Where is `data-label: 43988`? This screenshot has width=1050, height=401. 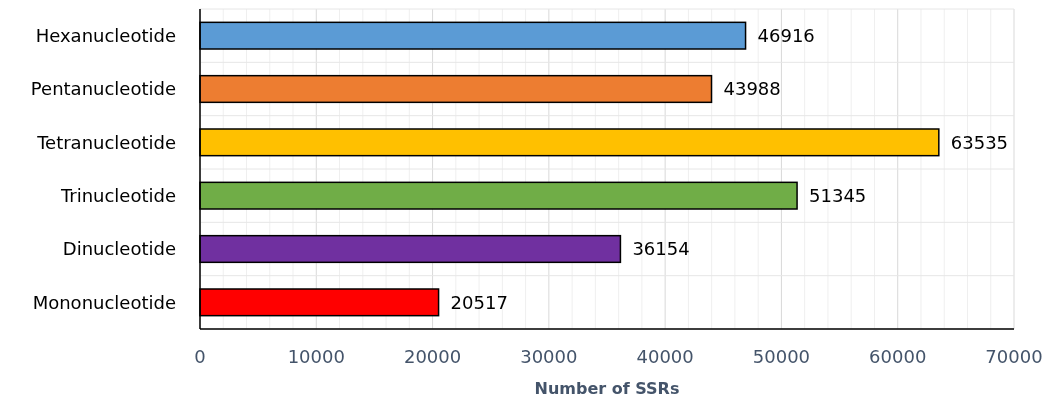 data-label: 43988 is located at coordinates (752, 89).